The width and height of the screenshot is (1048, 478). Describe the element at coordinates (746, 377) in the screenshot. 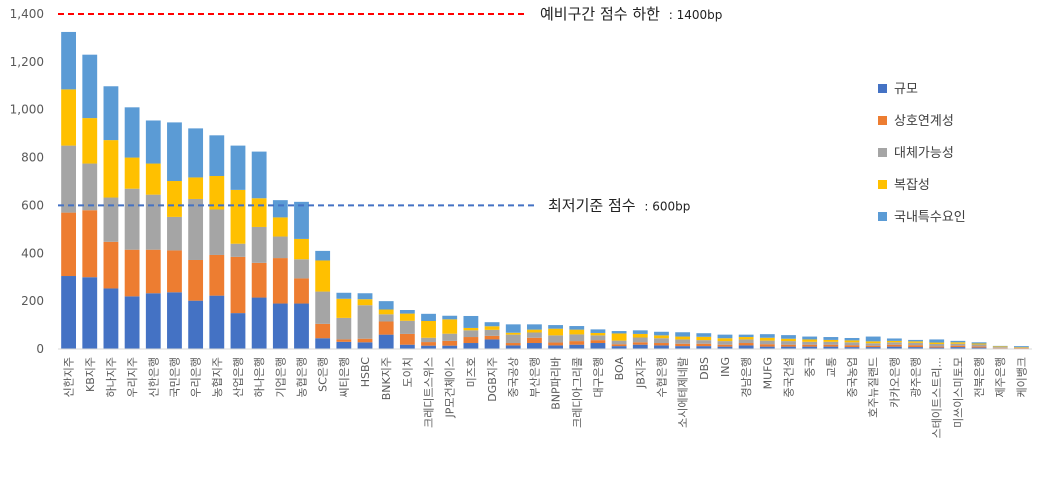

I see `x-tick-label: 경남은행` at that location.